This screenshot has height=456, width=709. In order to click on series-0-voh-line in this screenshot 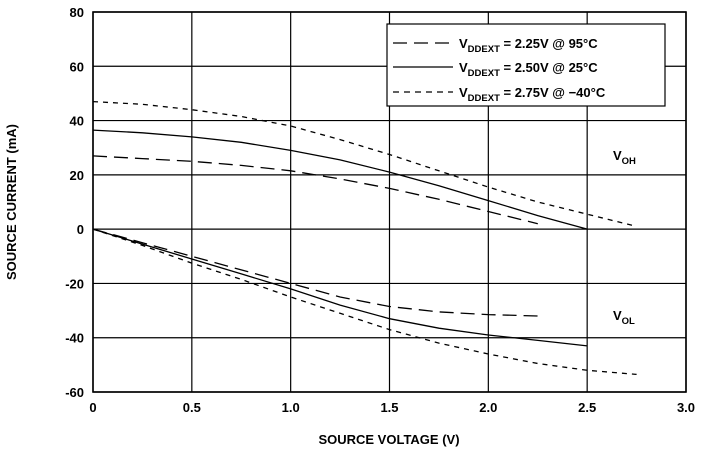, I will do `click(315, 190)`.